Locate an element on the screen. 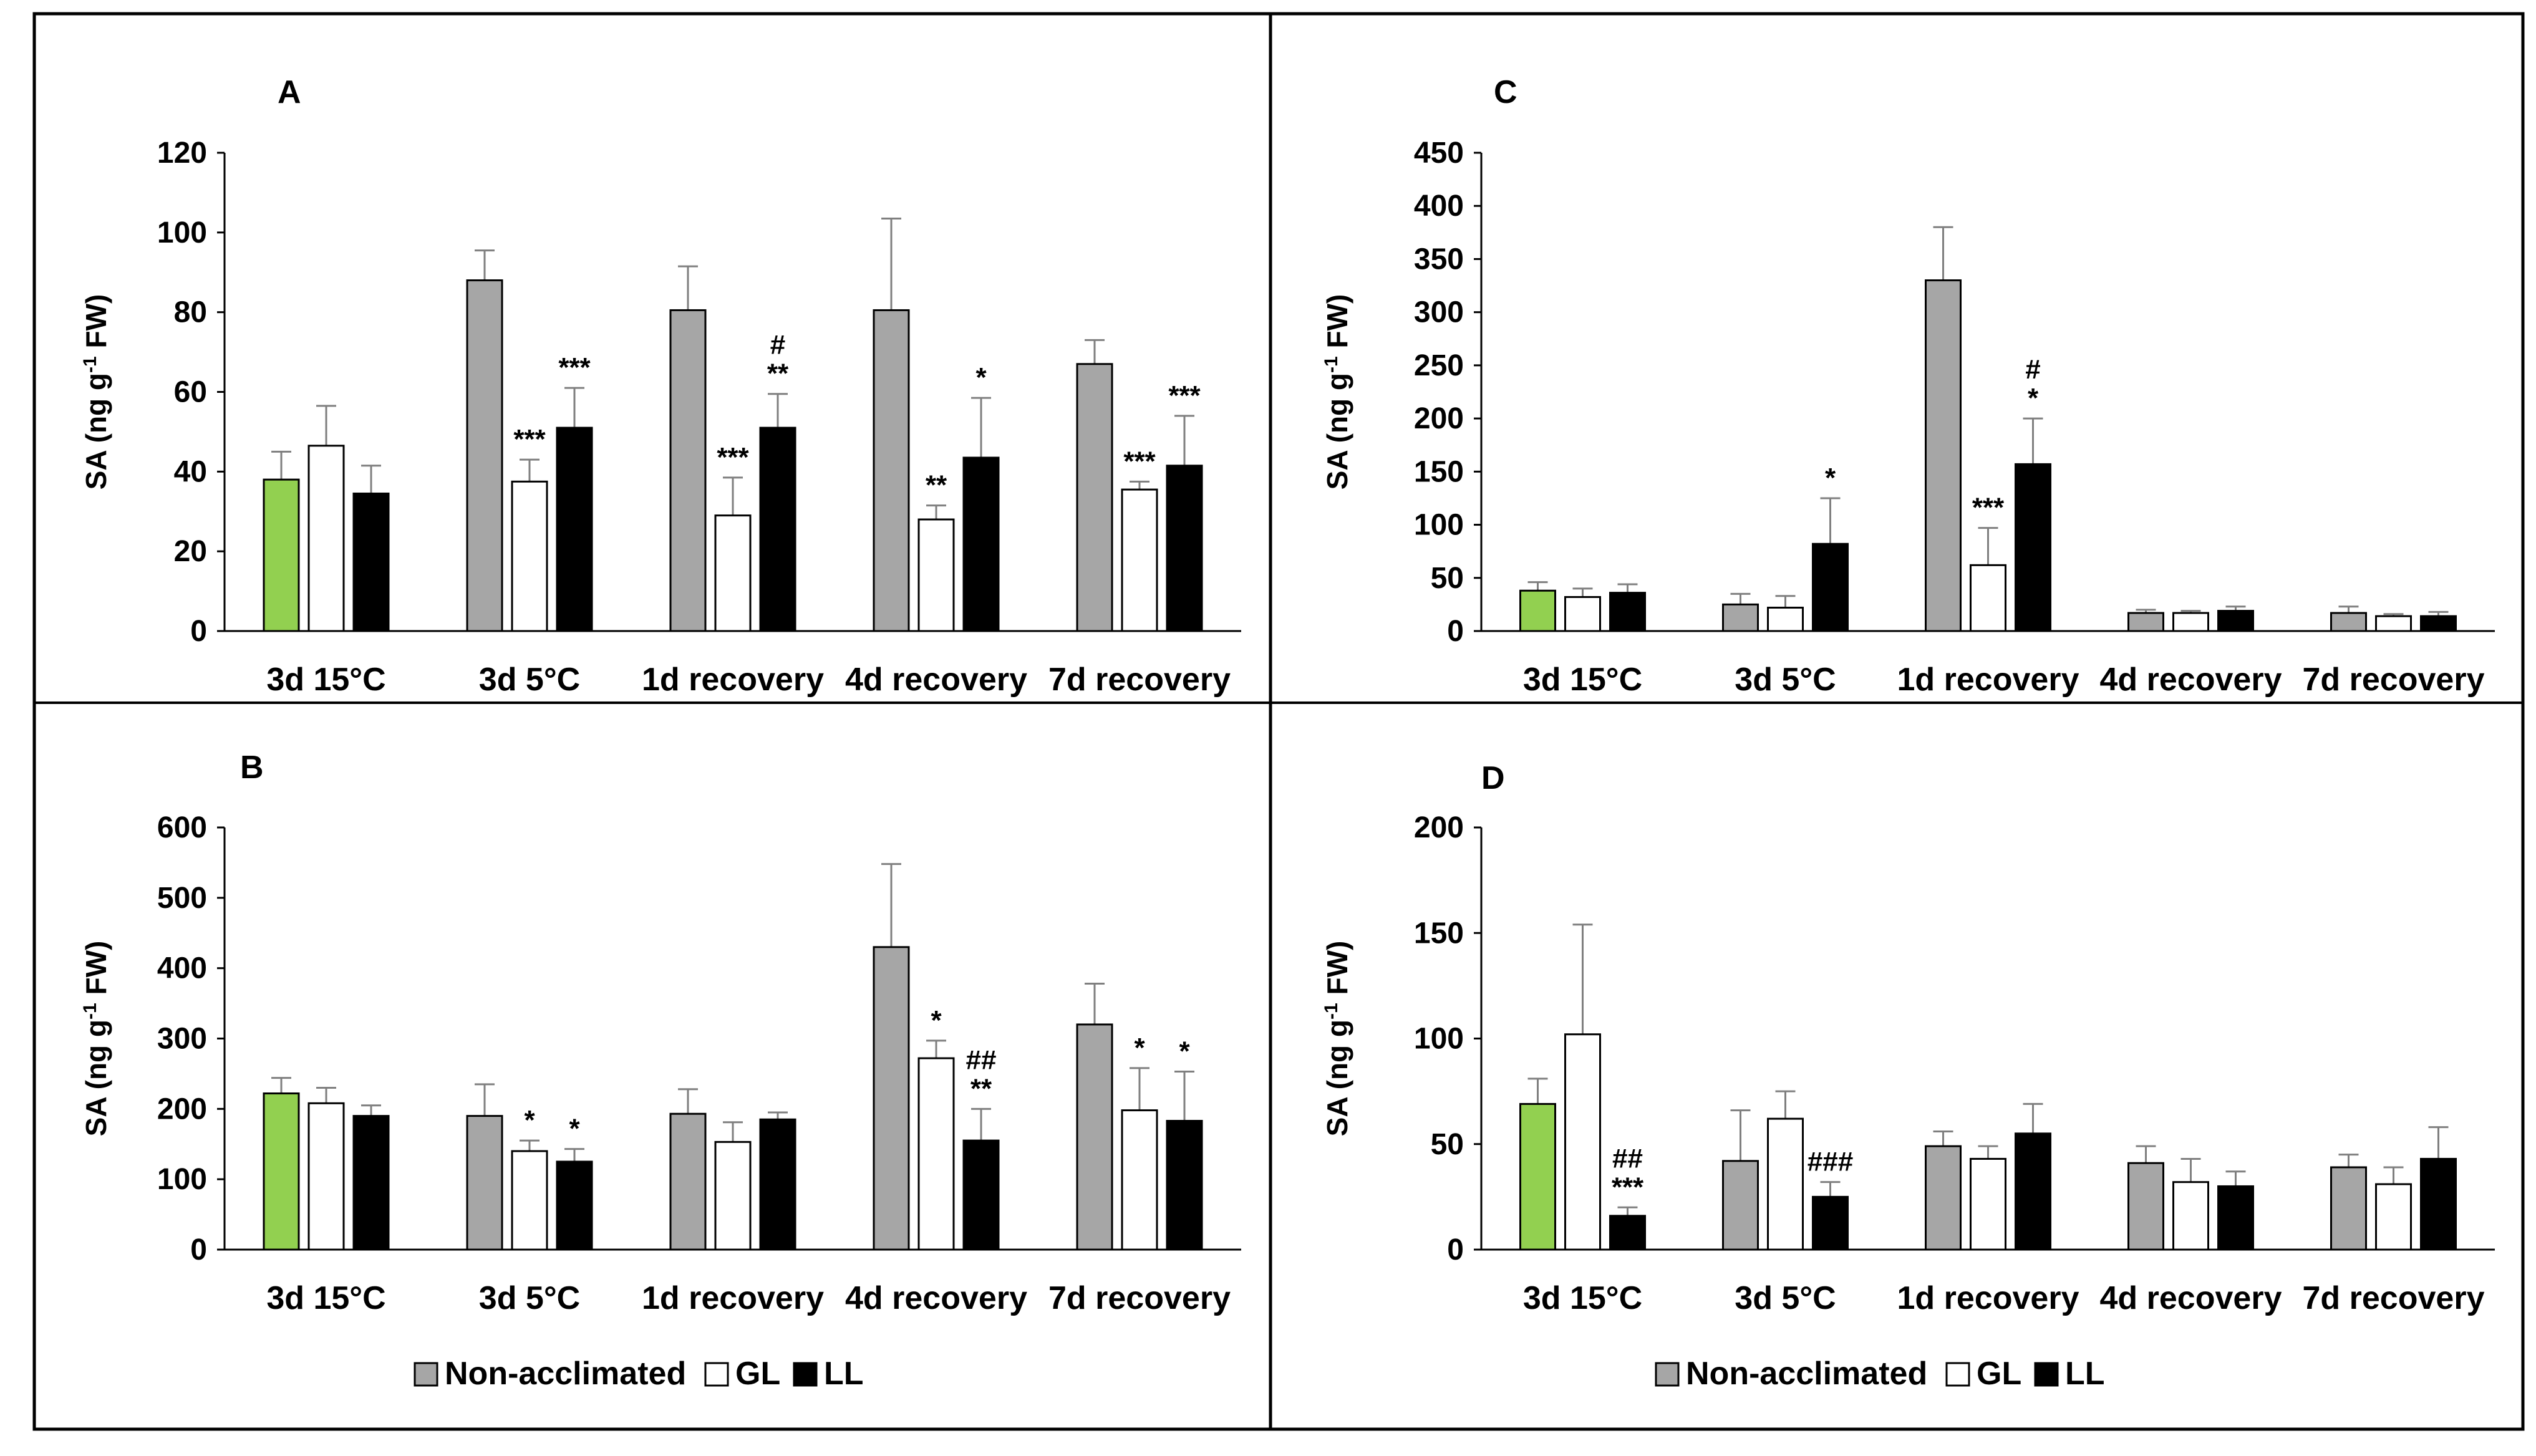 This screenshot has height=1456, width=2536. significance-label: ** is located at coordinates (981, 1088).